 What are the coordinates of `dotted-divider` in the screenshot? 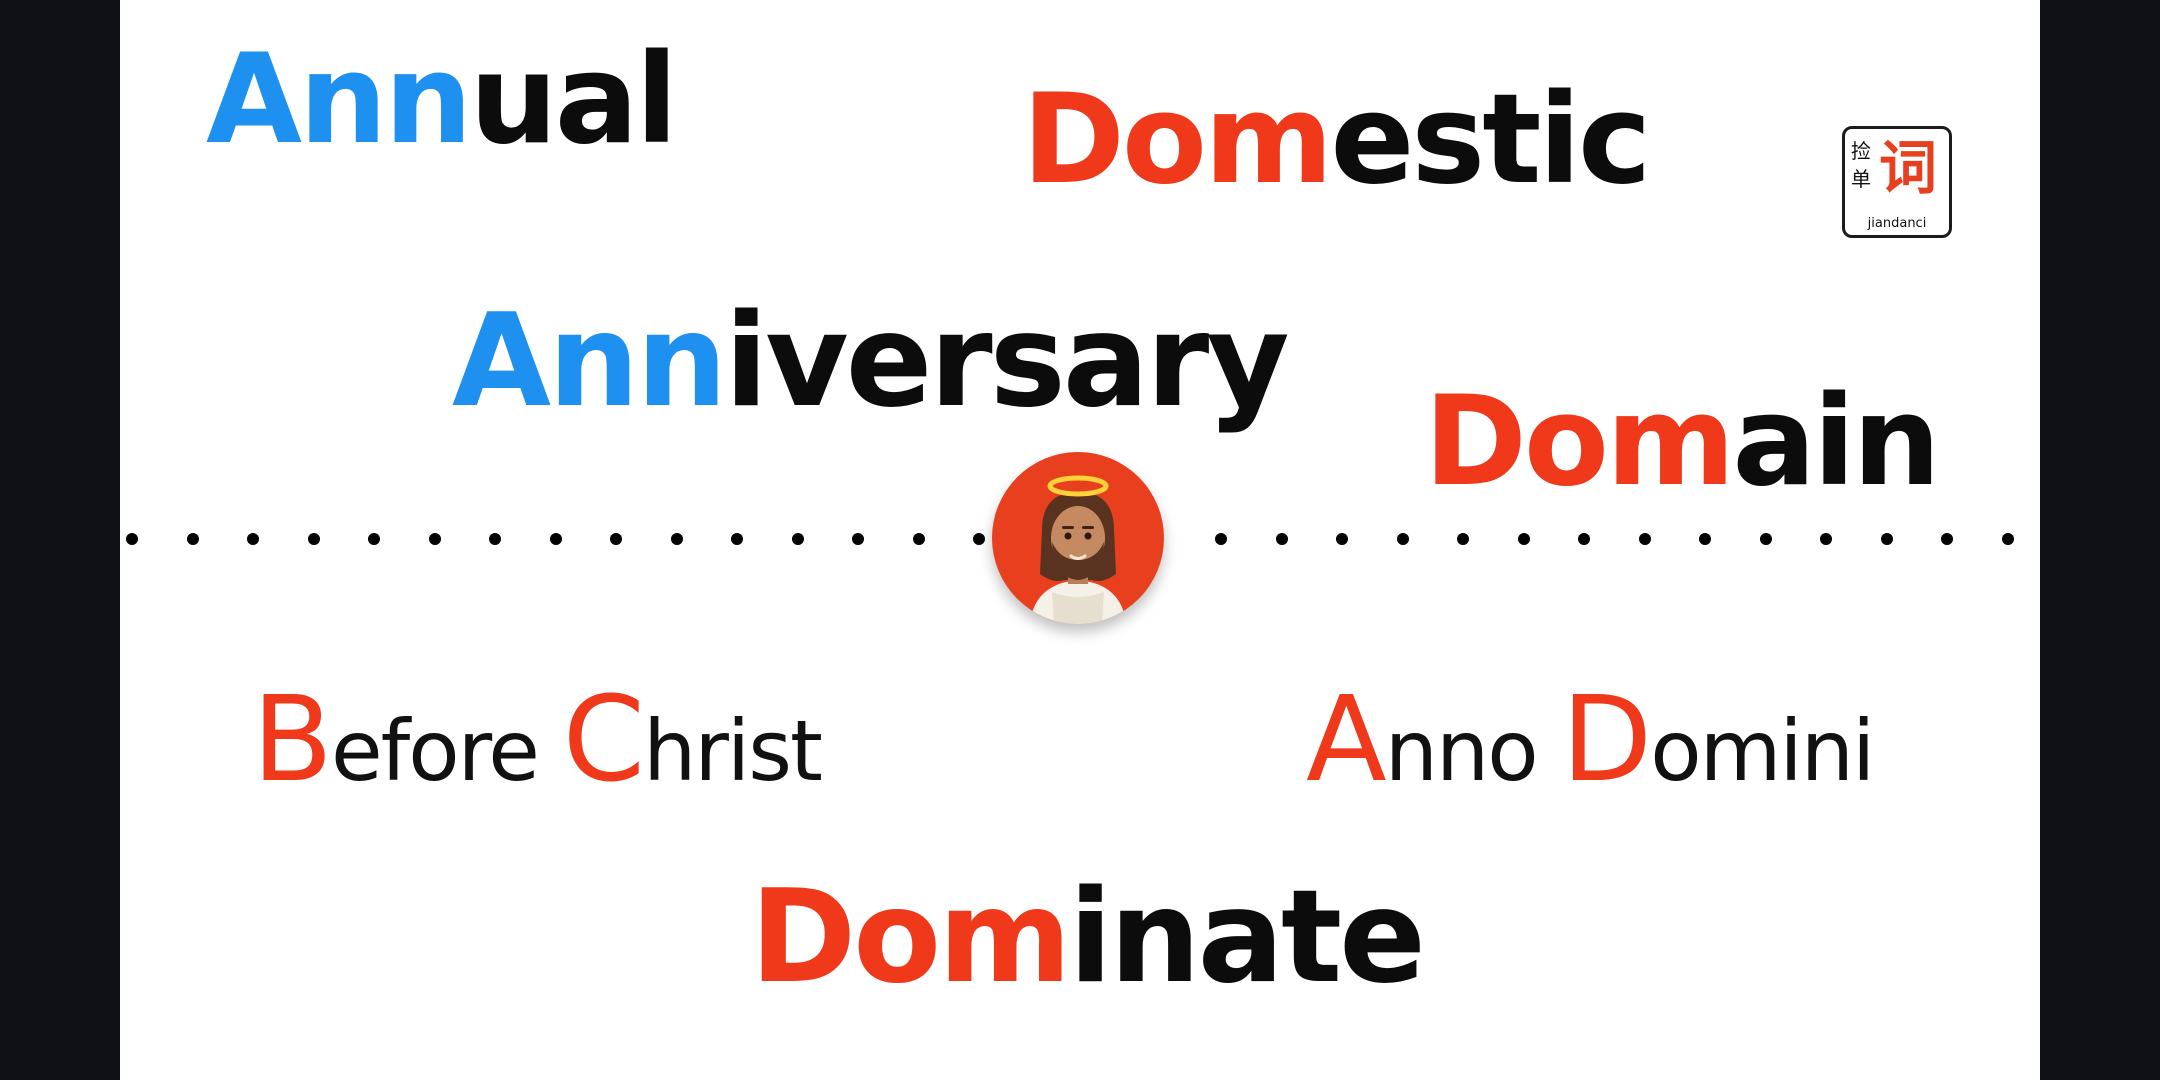 It's located at (1080, 539).